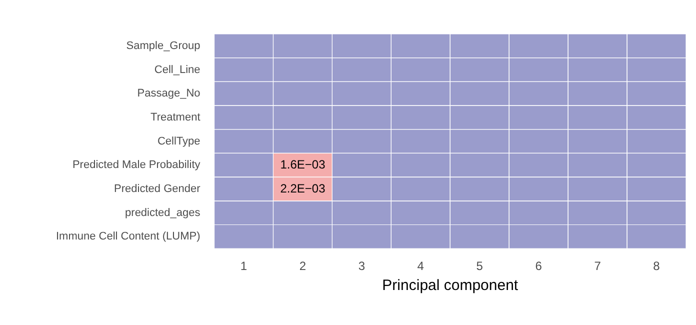  I want to click on x-tick-label: 2, so click(302, 266).